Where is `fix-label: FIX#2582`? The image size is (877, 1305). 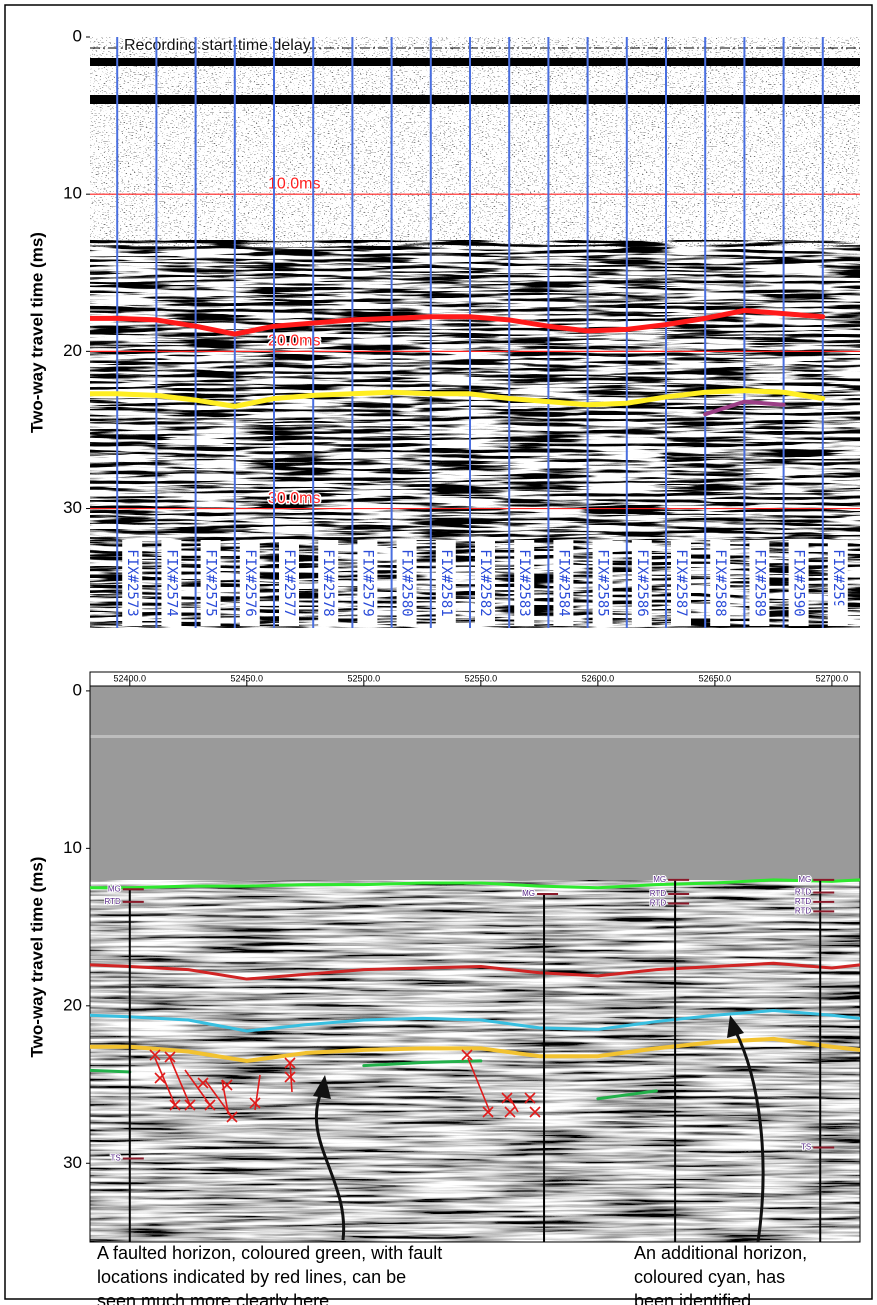 fix-label: FIX#2582 is located at coordinates (485, 582).